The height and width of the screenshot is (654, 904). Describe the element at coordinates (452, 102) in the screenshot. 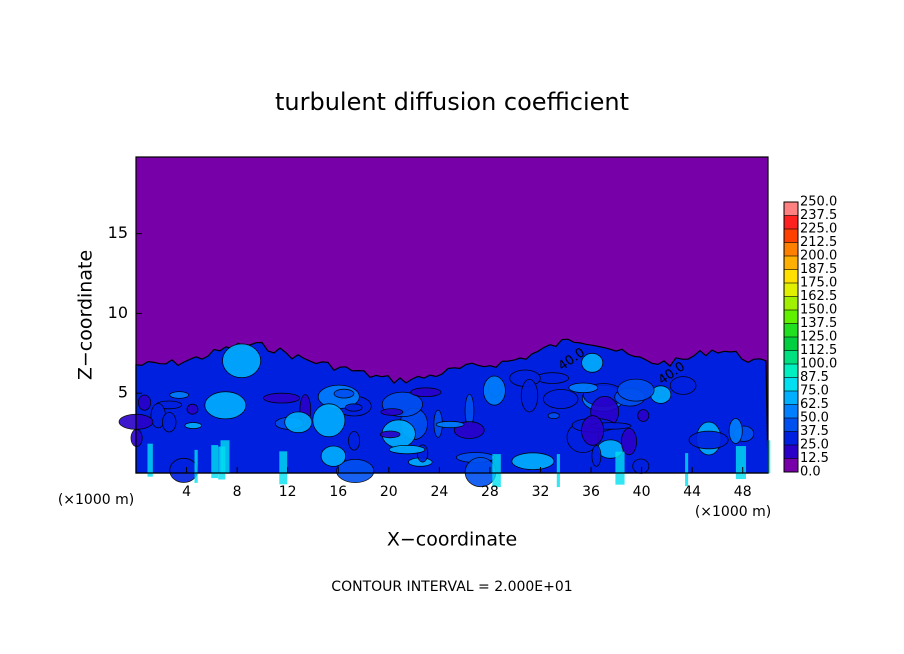

I see `chart-title: turbulent diffusion coefficient` at that location.